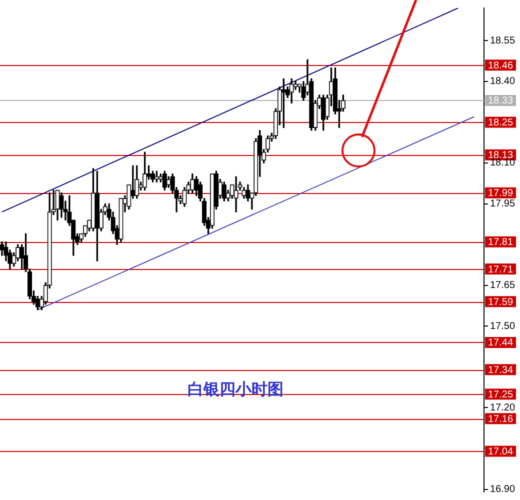  I want to click on ref-line-label: 17.59, so click(501, 302).